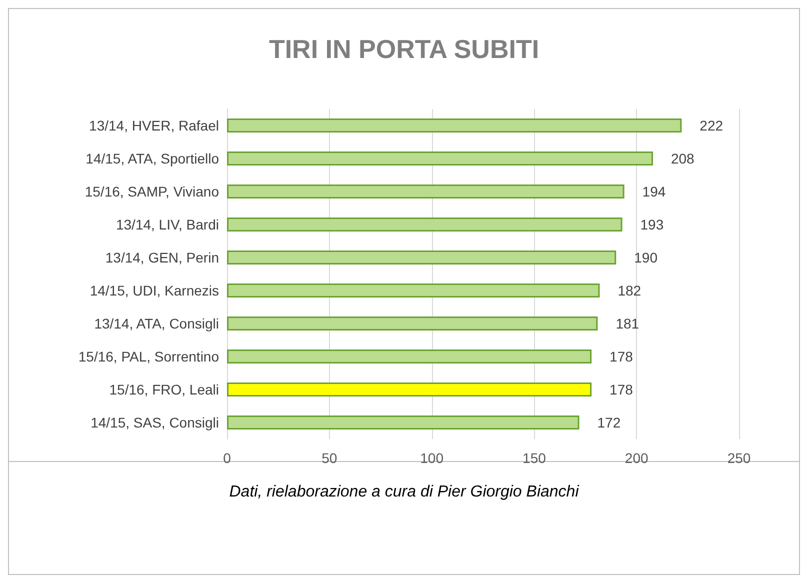 This screenshot has height=583, width=808. What do you see at coordinates (654, 192) in the screenshot?
I see `data-label: 194` at bounding box center [654, 192].